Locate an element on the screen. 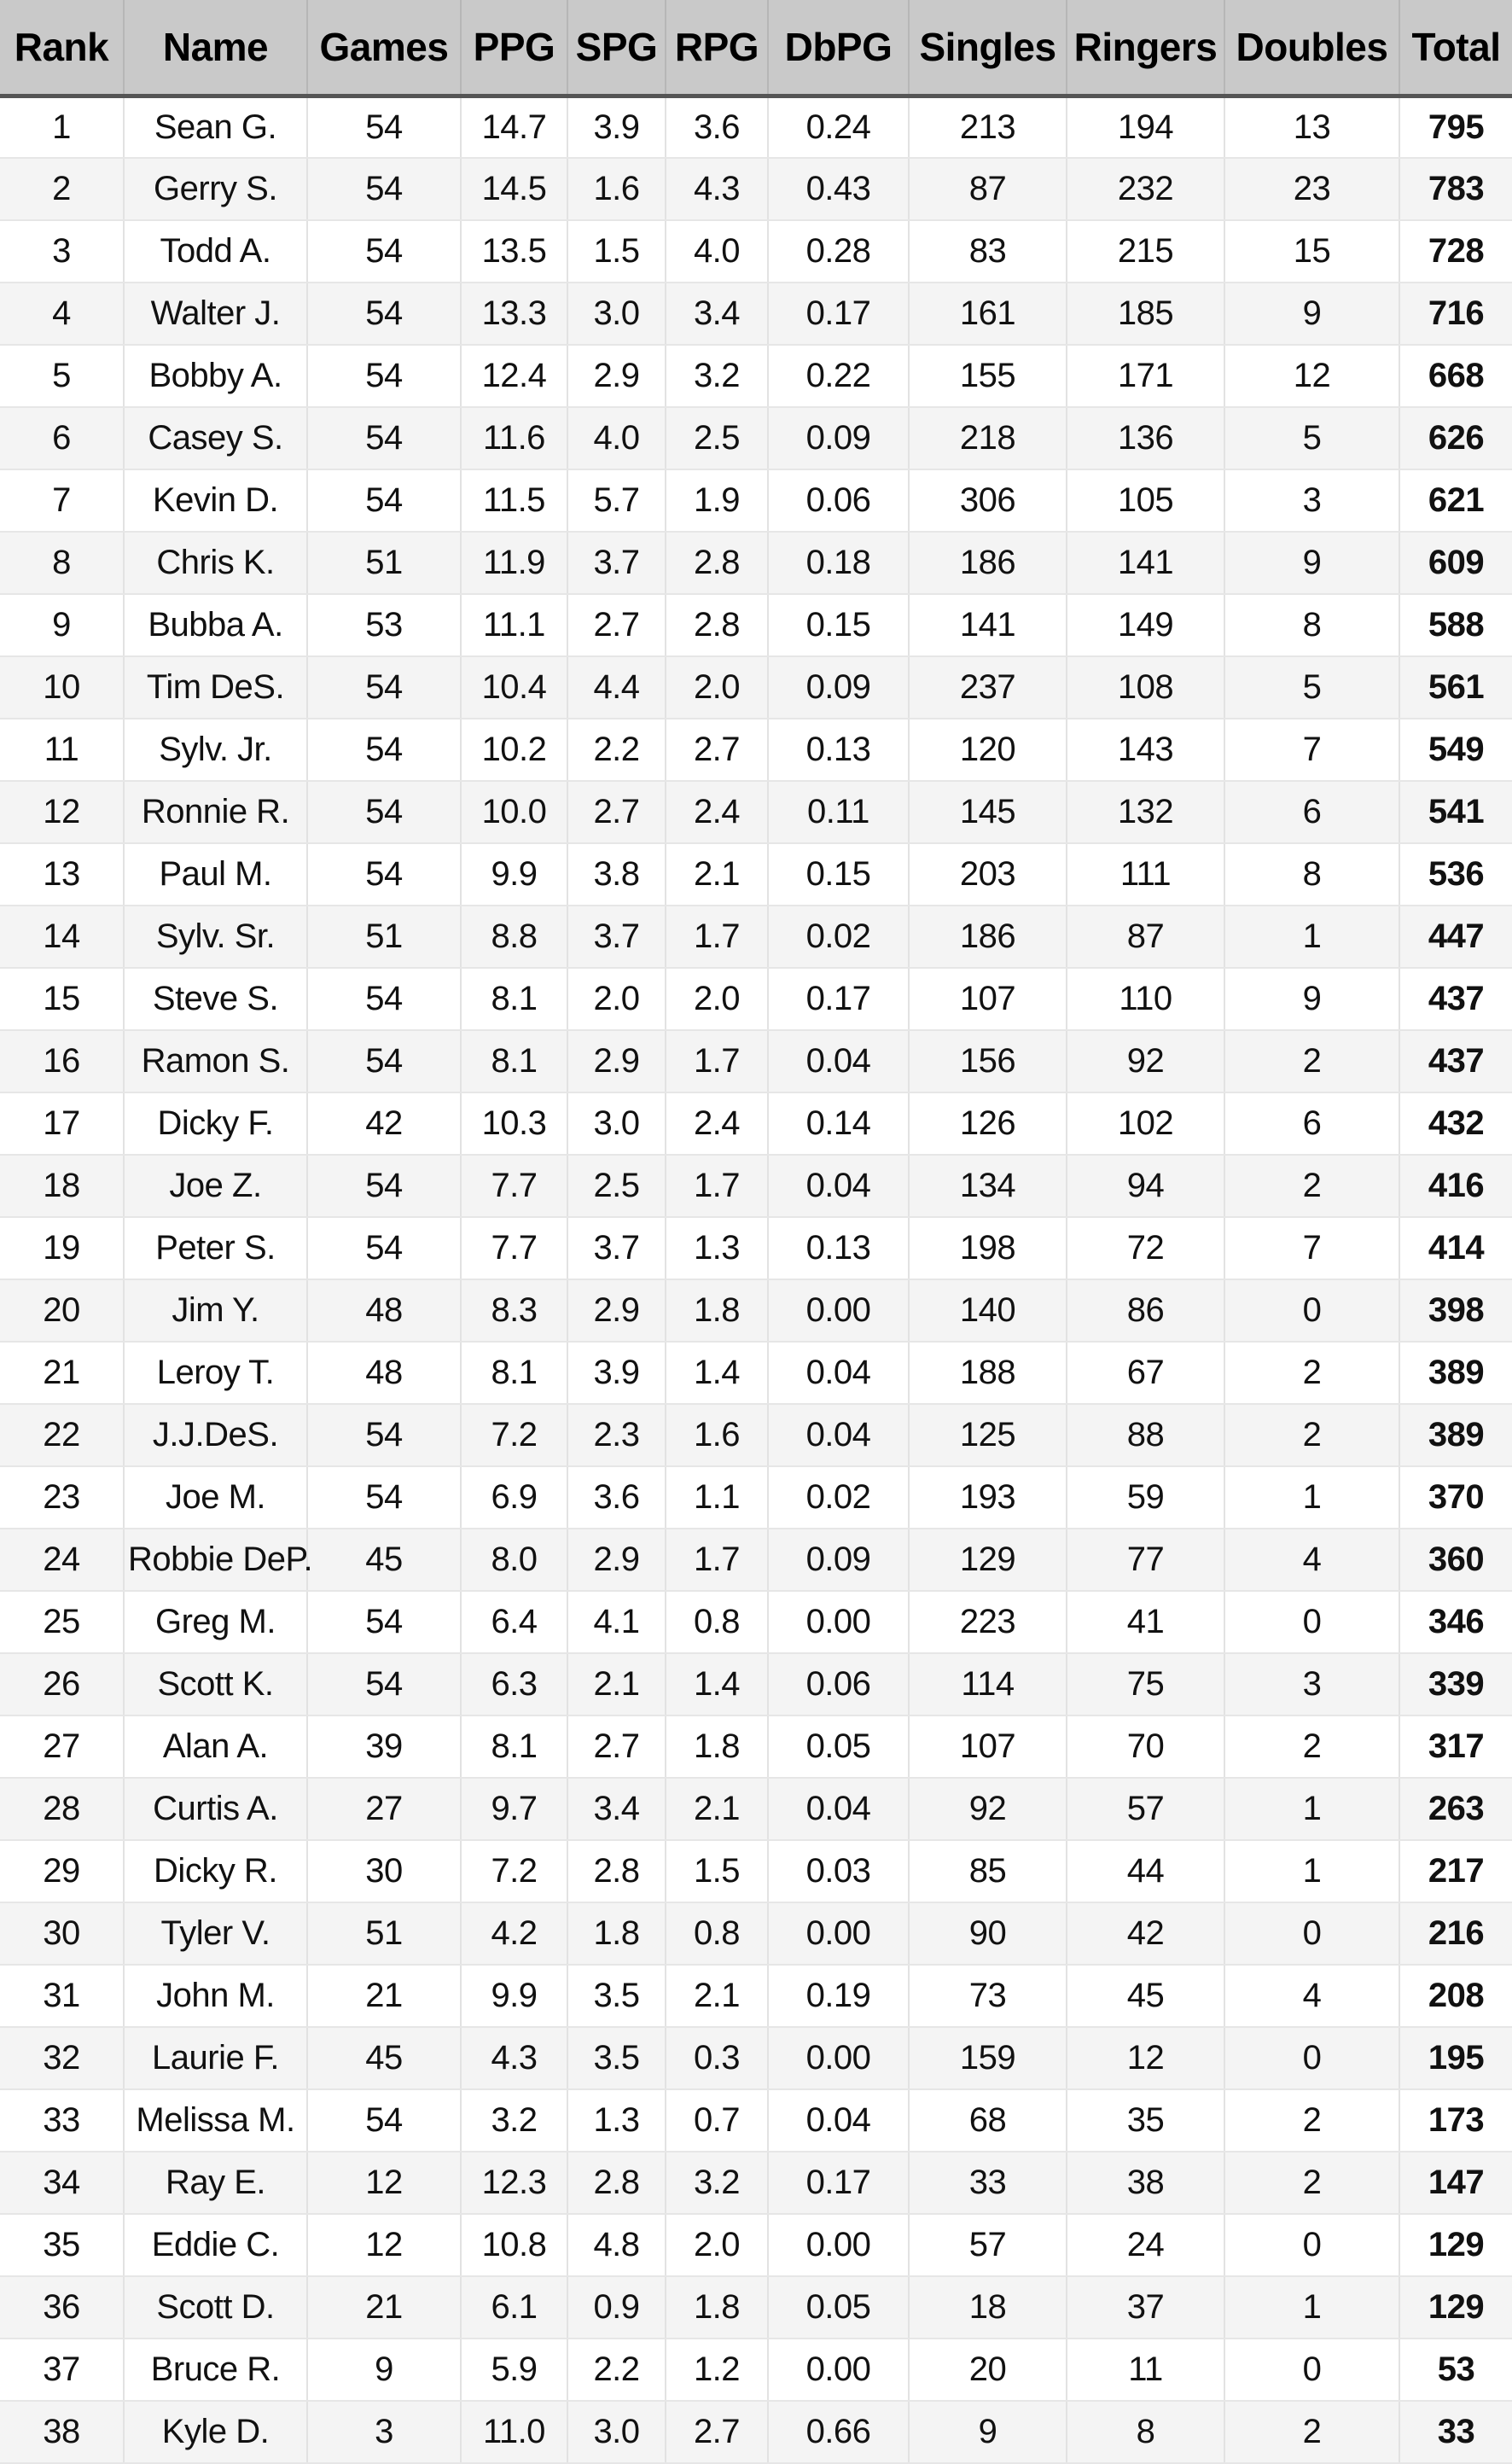 The image size is (1512, 2464). cell-ppg: 7.2 is located at coordinates (514, 1871).